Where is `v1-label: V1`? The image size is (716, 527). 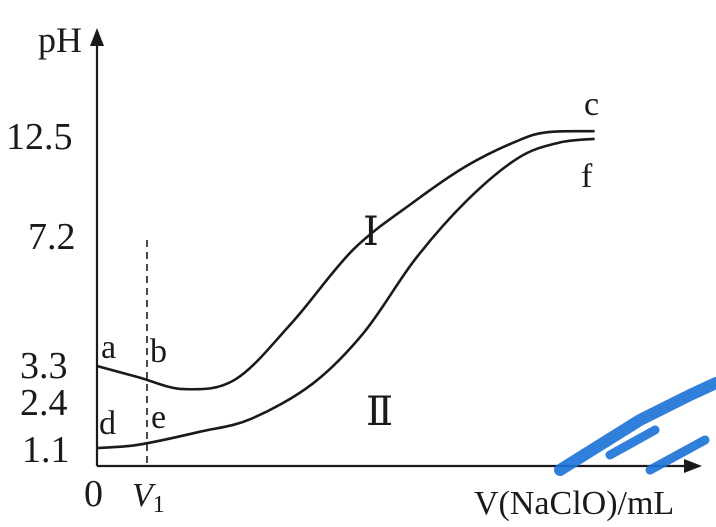
v1-label: V1 is located at coordinates (148, 497).